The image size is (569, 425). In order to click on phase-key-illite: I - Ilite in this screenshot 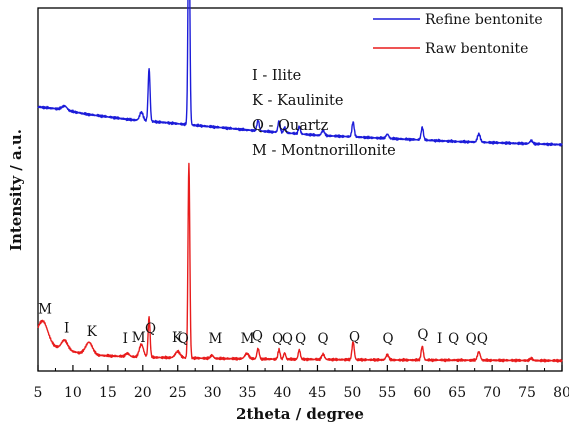, I will do `click(276, 76)`.